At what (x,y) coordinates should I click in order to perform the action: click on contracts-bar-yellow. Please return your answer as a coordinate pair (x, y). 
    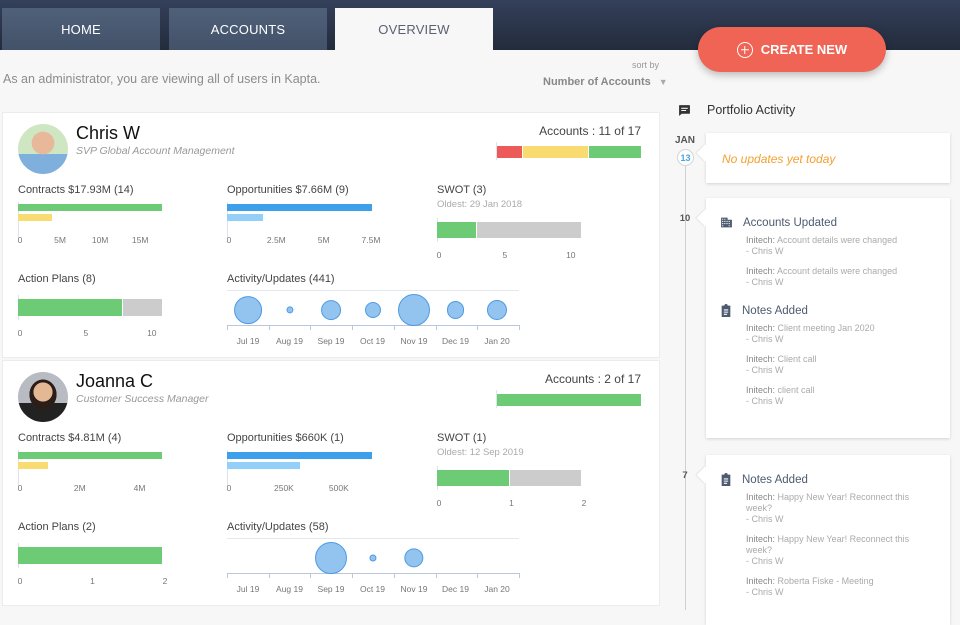
    Looking at the image, I should click on (35, 217).